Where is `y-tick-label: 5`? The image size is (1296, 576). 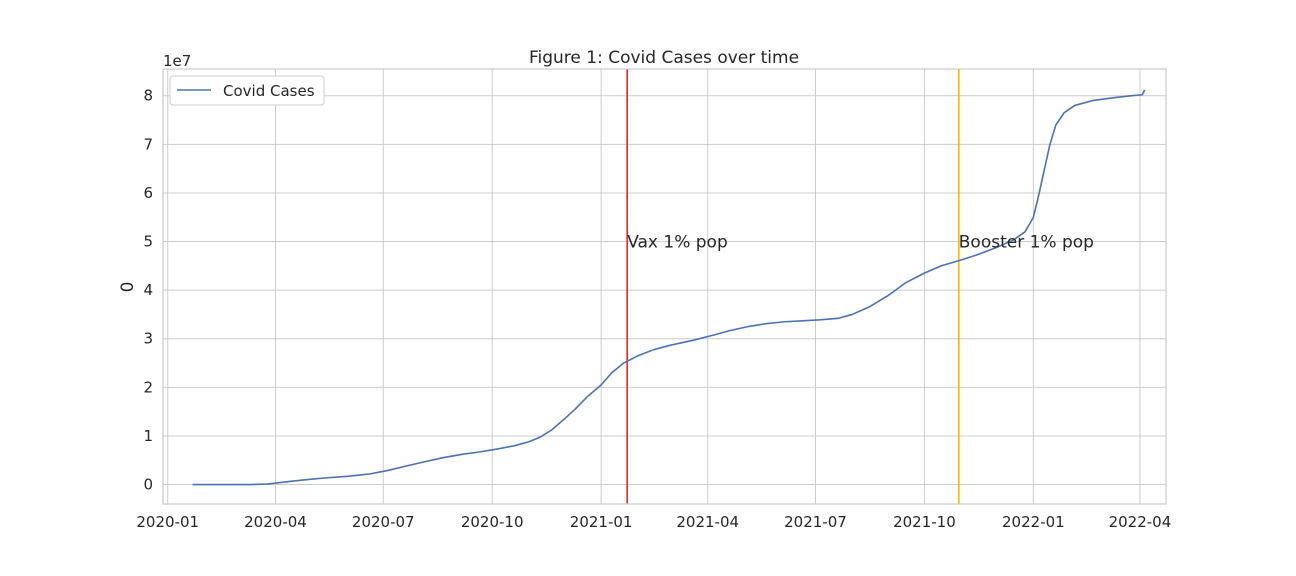 y-tick-label: 5 is located at coordinates (148, 242).